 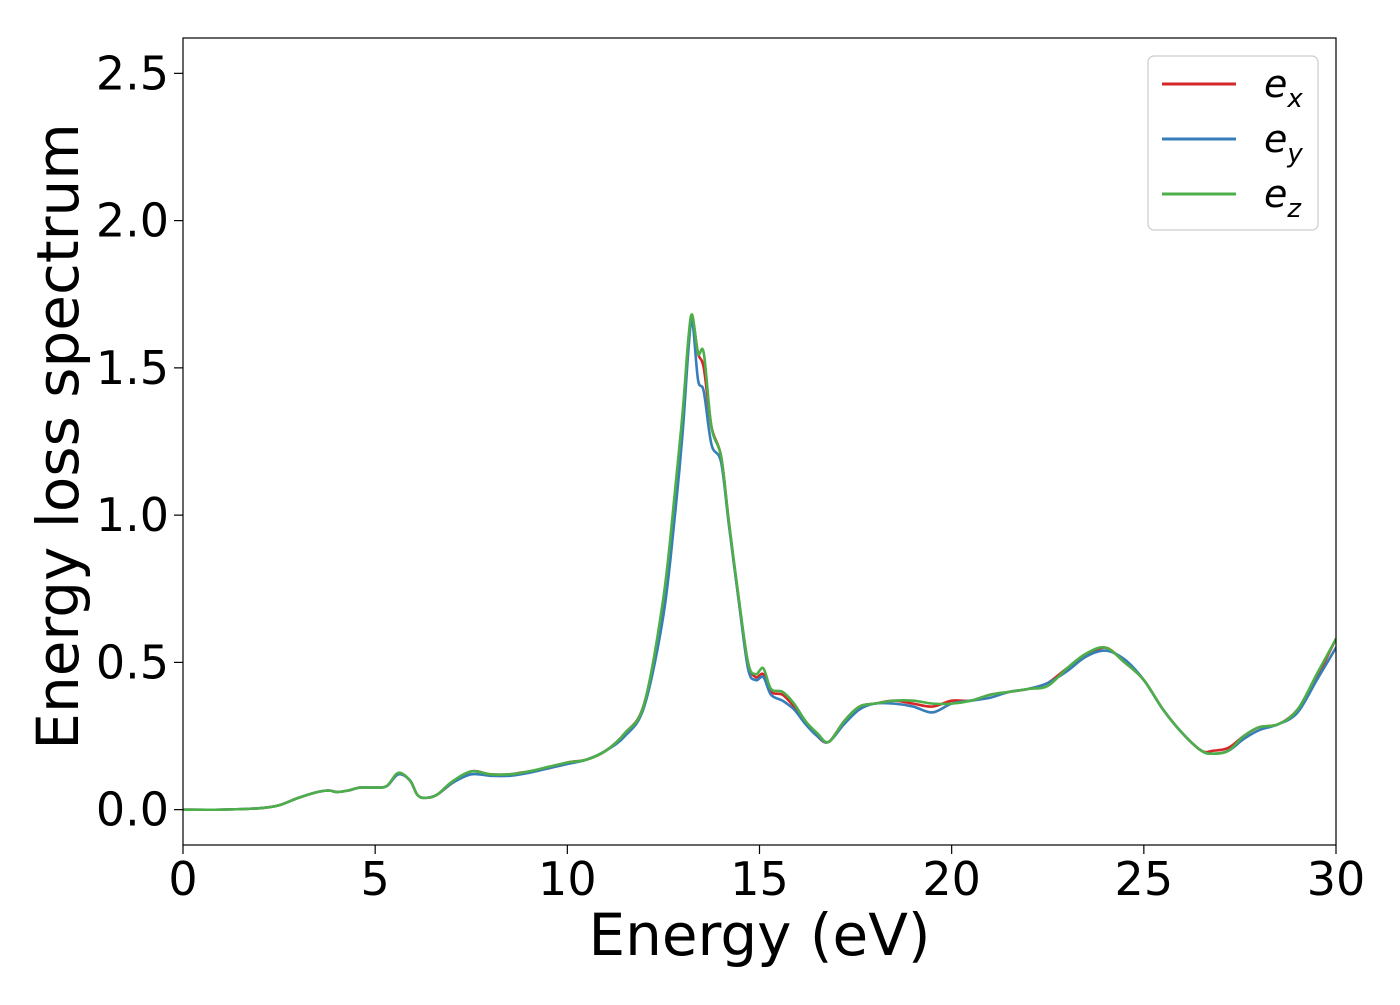 What do you see at coordinates (1144, 879) in the screenshot?
I see `x-tick-label: 25` at bounding box center [1144, 879].